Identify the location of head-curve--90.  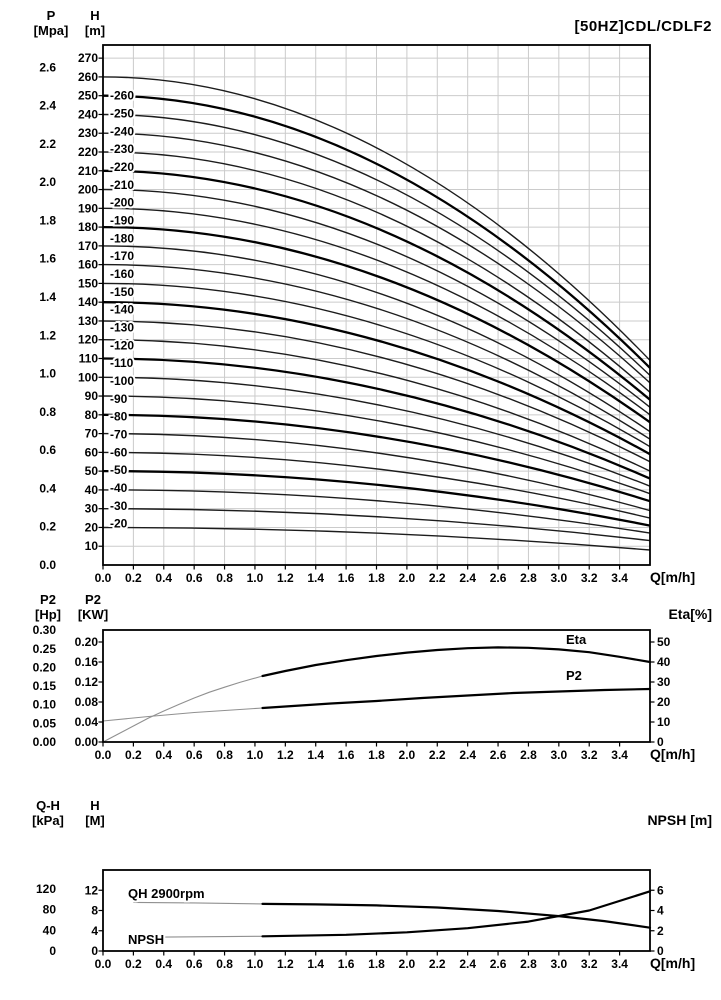
(376, 445).